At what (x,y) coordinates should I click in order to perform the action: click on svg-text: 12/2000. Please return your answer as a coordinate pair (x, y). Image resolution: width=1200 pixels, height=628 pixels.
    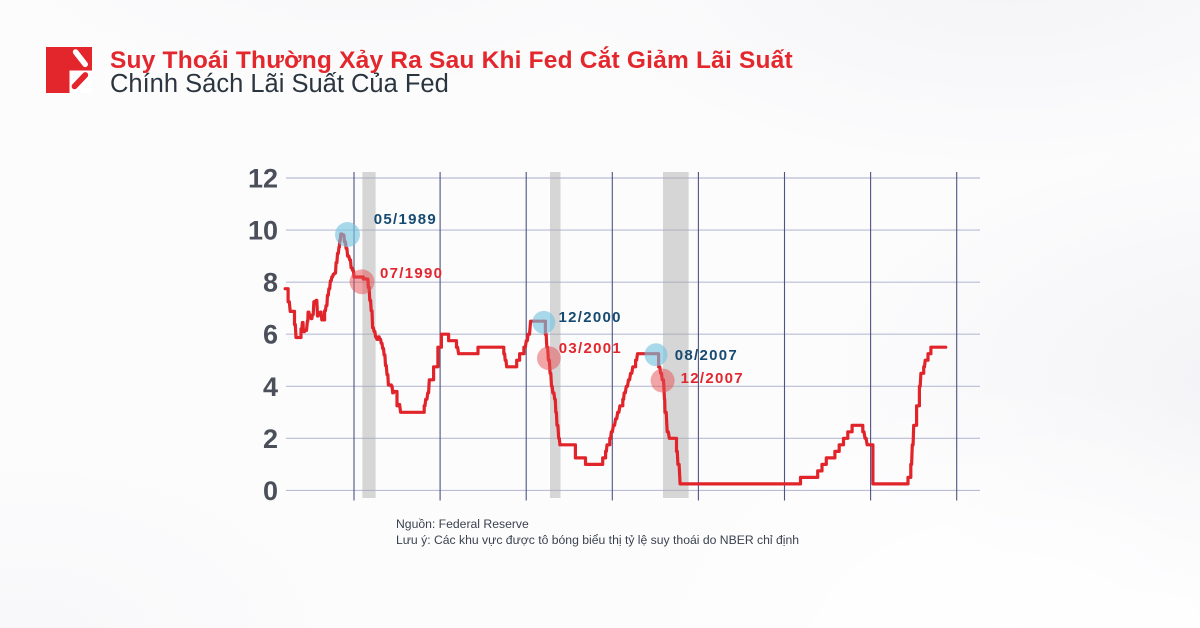
    Looking at the image, I should click on (590, 317).